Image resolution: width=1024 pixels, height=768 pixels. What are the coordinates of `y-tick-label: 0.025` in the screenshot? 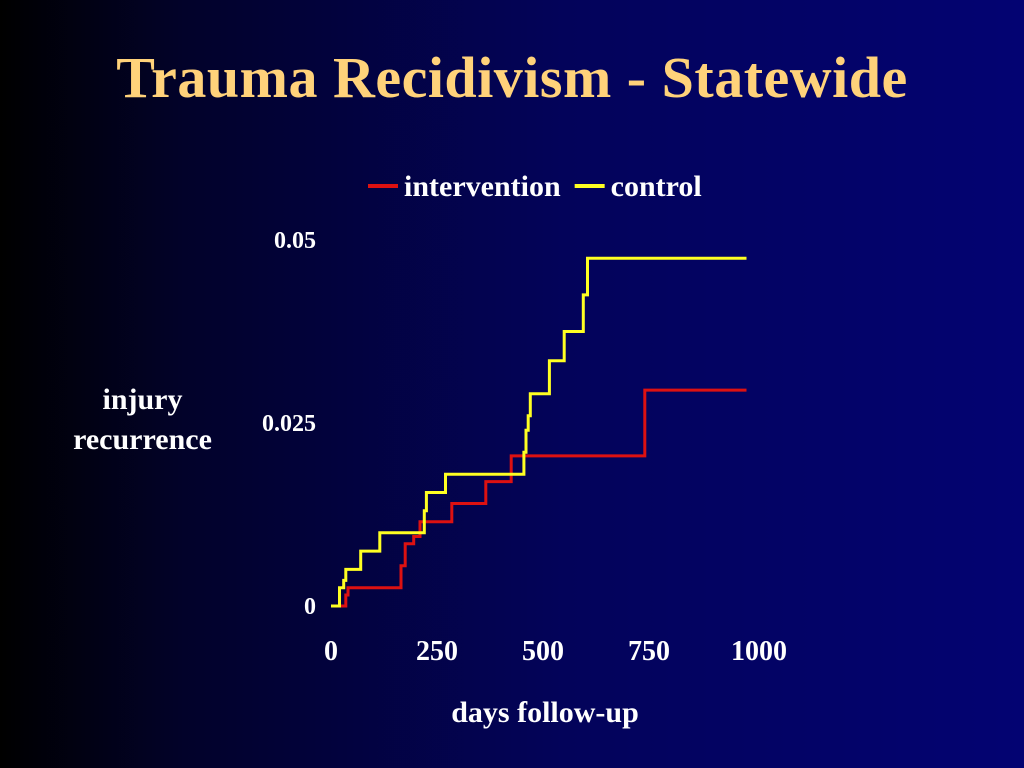 It's located at (289, 424).